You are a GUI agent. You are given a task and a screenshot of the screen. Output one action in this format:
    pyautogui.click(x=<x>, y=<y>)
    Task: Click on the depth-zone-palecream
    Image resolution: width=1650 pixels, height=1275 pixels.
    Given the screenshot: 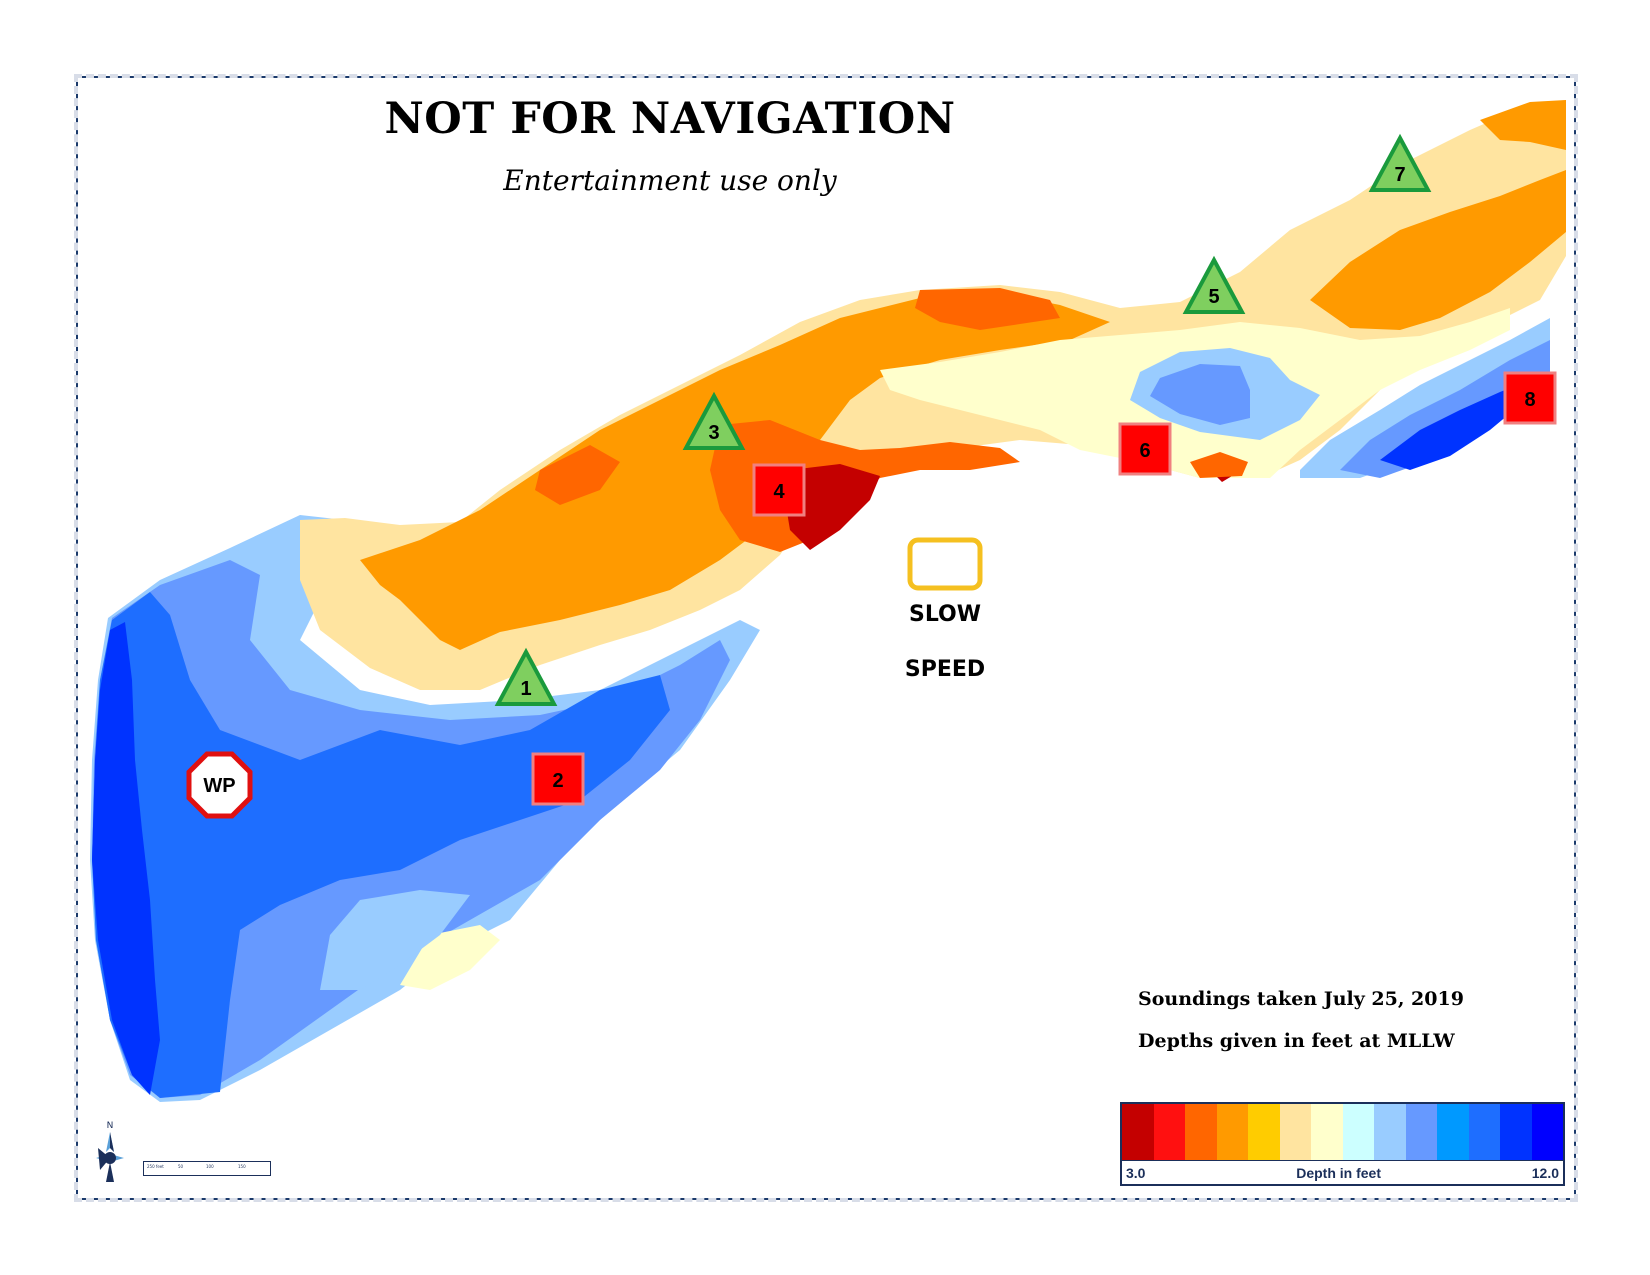 What is the action you would take?
    pyautogui.click(x=450, y=957)
    